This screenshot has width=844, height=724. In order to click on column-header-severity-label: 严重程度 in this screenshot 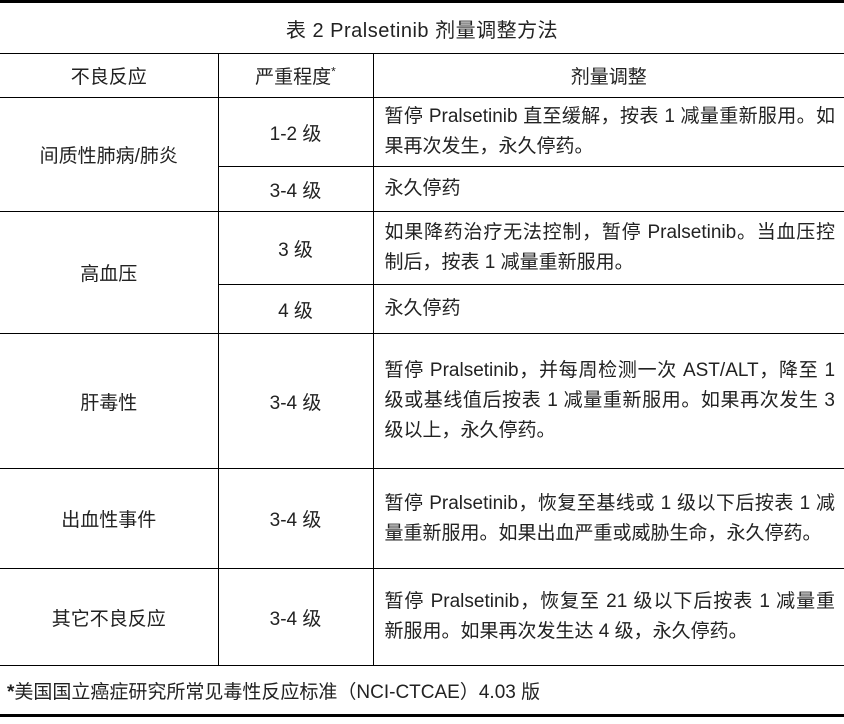, I will do `click(293, 77)`.